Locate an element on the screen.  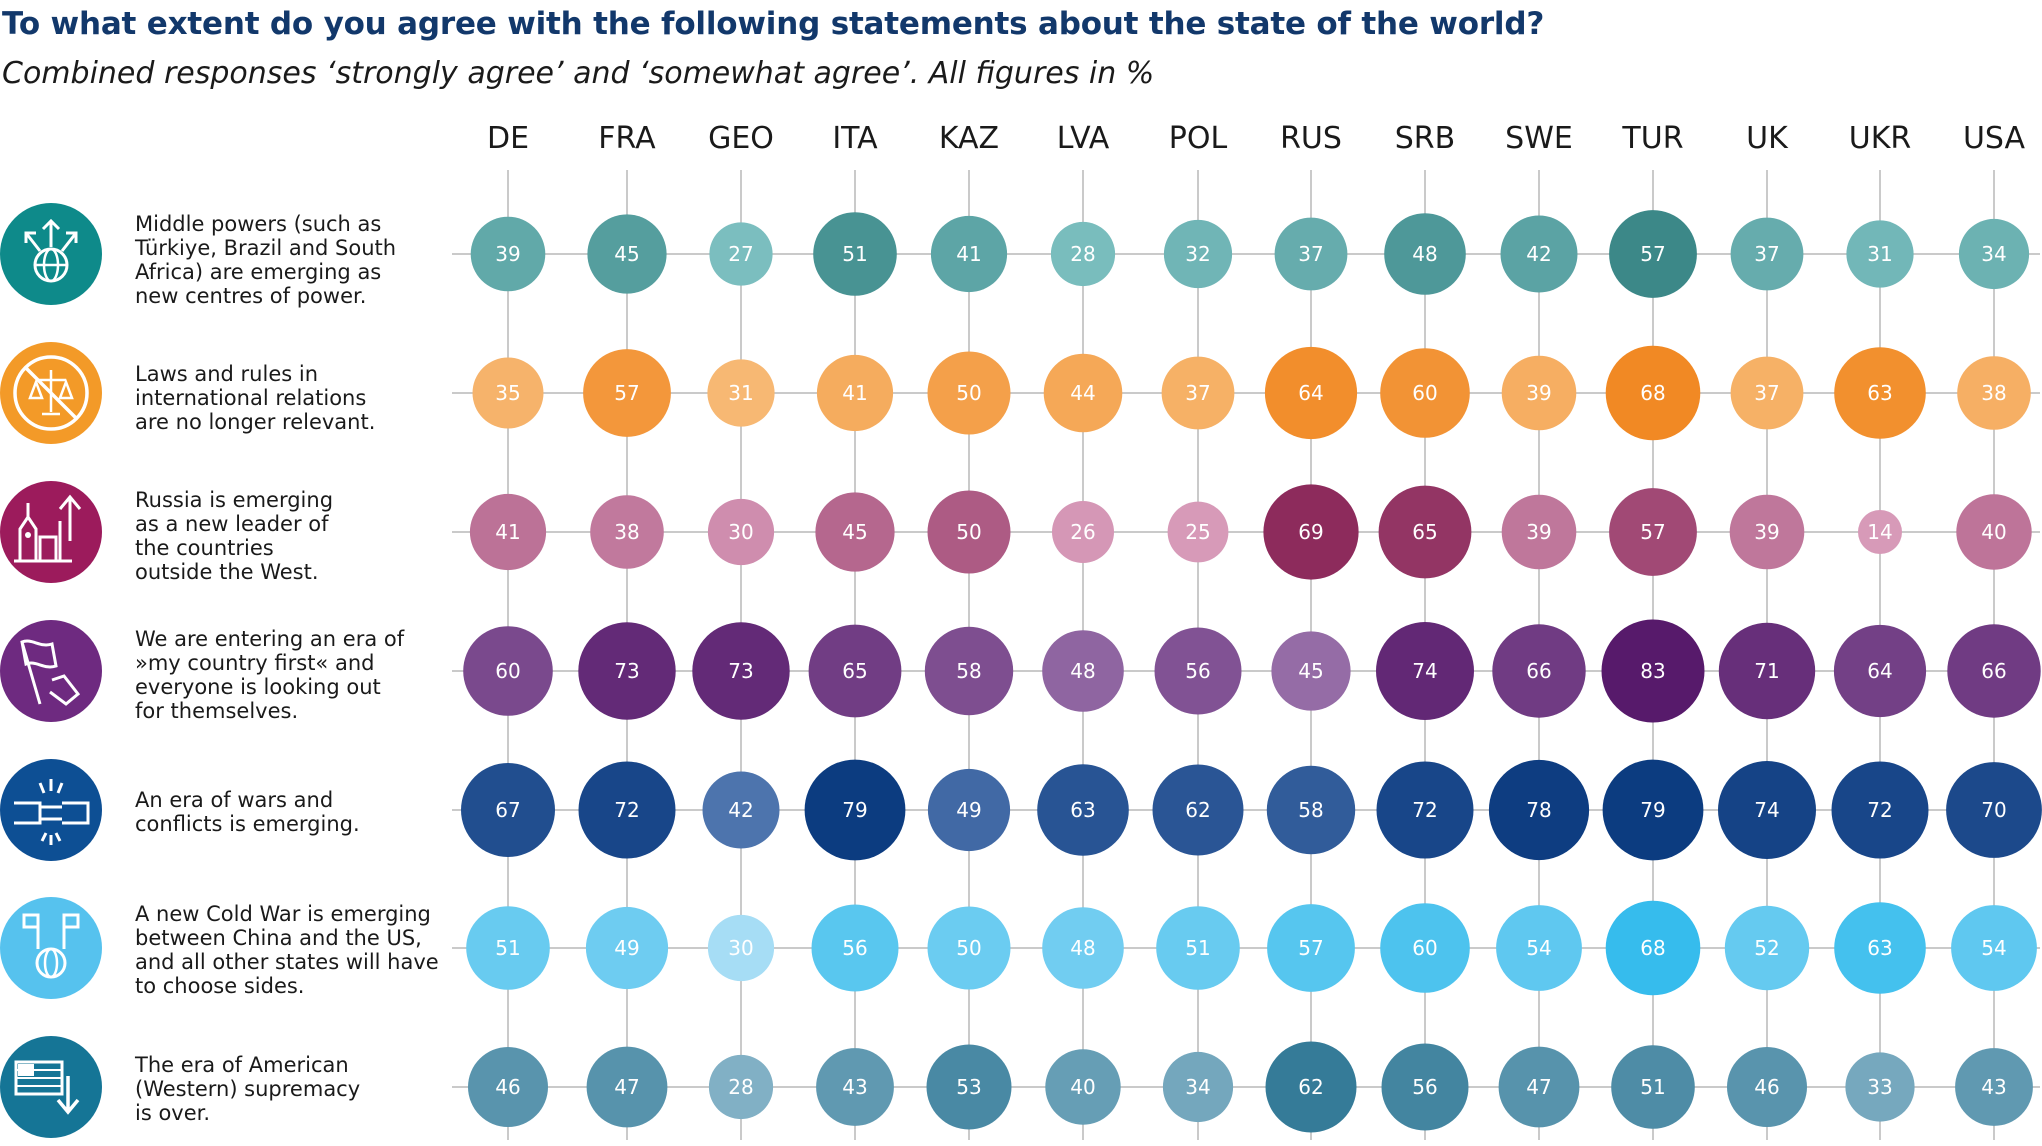
bubble-value-label: 73 is located at coordinates (740, 671).